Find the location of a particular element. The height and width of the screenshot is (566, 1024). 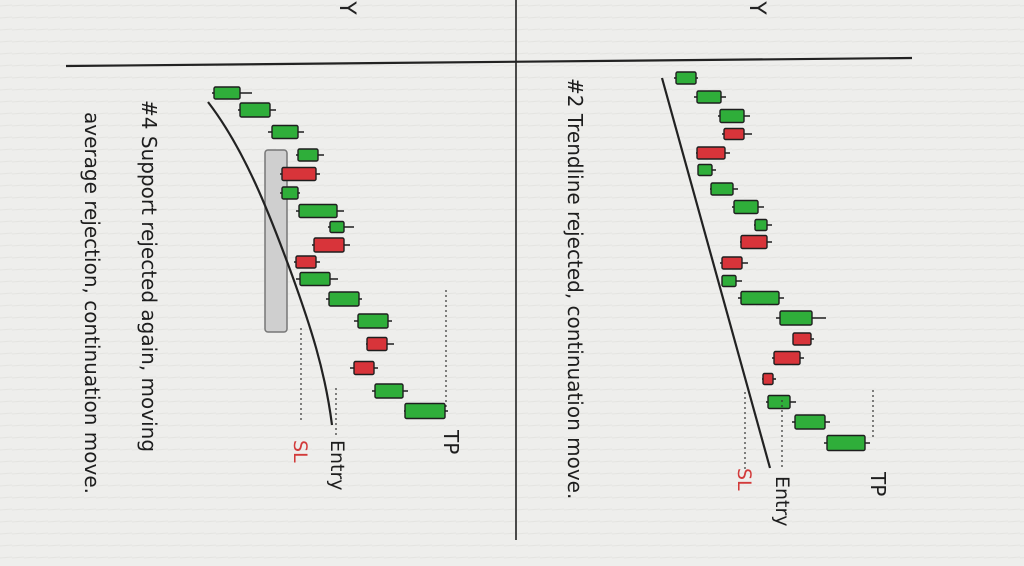

candles-left is located at coordinates (330, 253).